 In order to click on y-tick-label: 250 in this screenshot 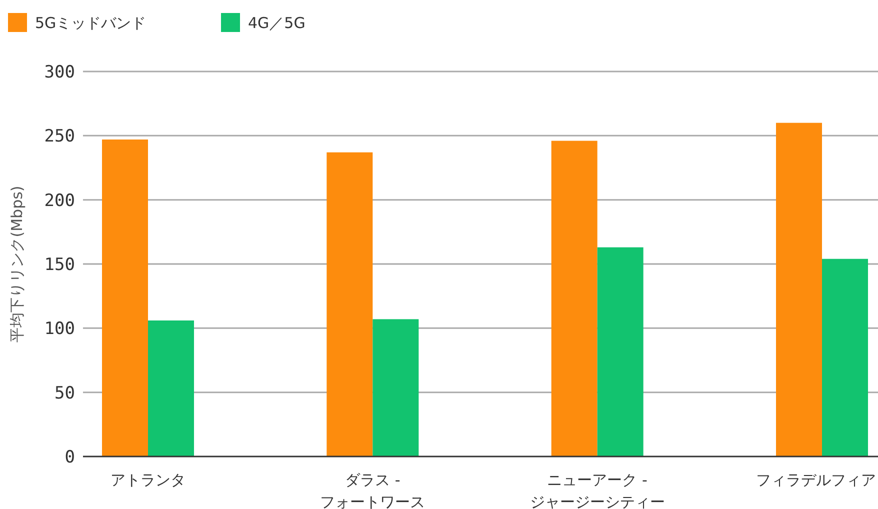, I will do `click(59, 136)`.